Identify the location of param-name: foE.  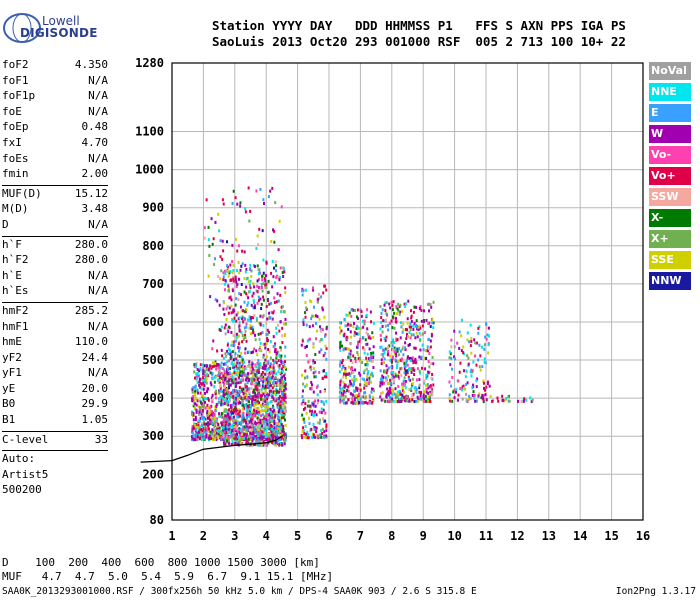
(12, 111).